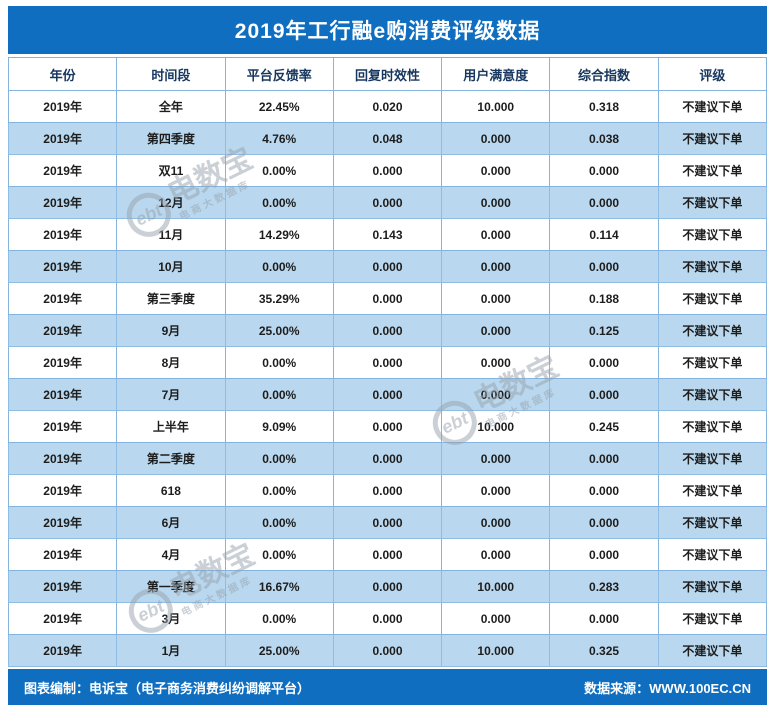 The width and height of the screenshot is (775, 715). I want to click on column-header-reply-timeliness: 回复时效性, so click(387, 74).